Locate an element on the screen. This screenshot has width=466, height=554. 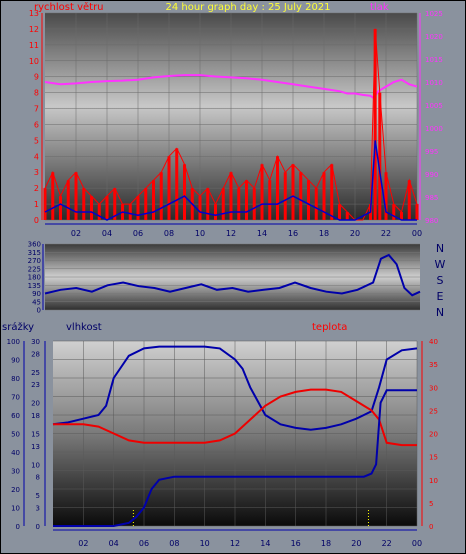
right-tick-label: 1020 is located at coordinates (434, 37).